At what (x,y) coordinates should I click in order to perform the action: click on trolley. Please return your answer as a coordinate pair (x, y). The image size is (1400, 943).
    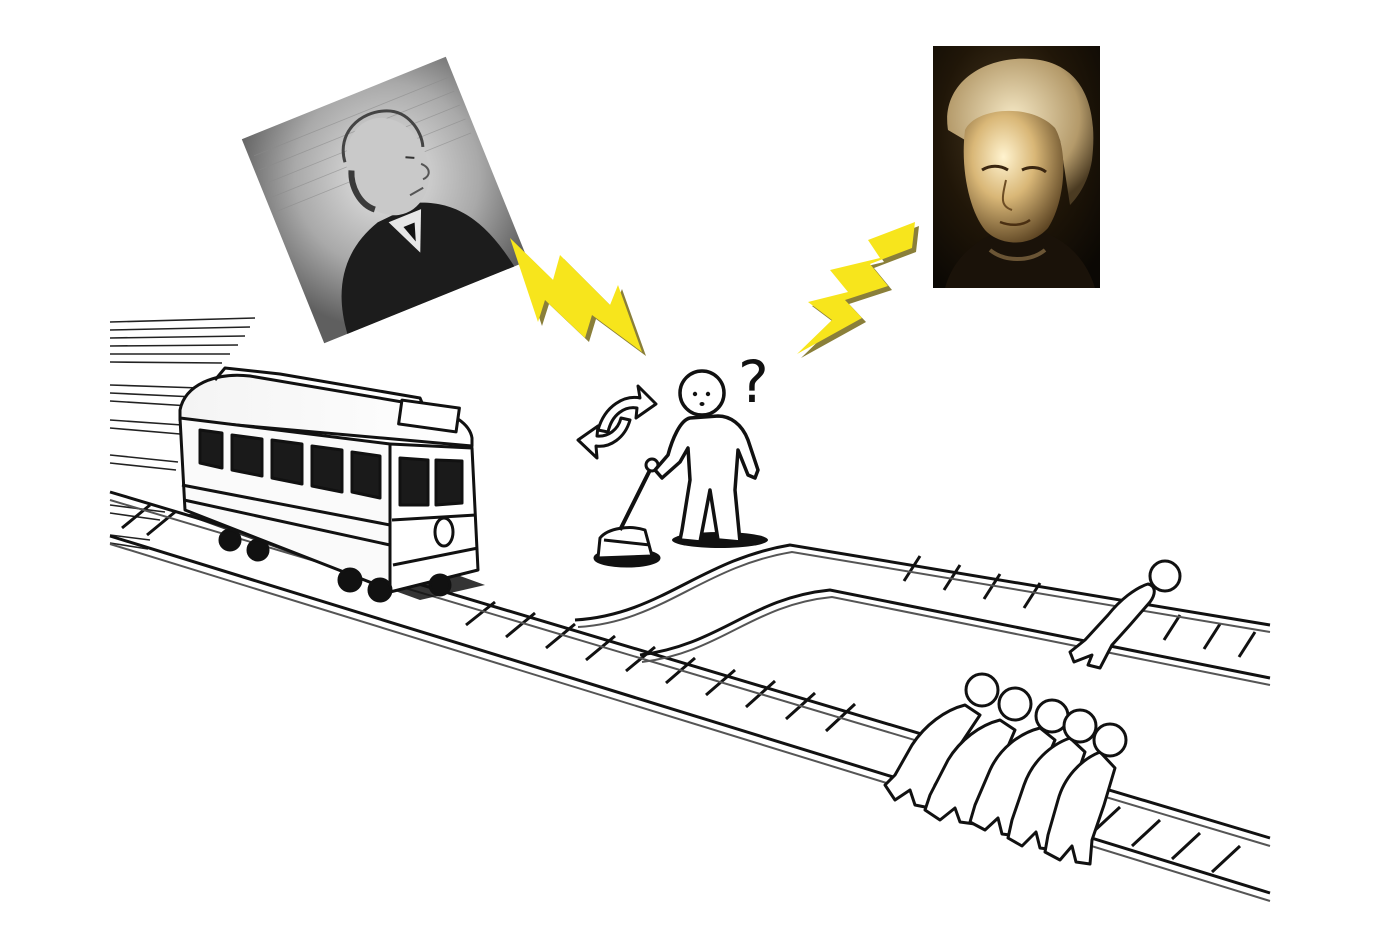
    Looking at the image, I should click on (332, 484).